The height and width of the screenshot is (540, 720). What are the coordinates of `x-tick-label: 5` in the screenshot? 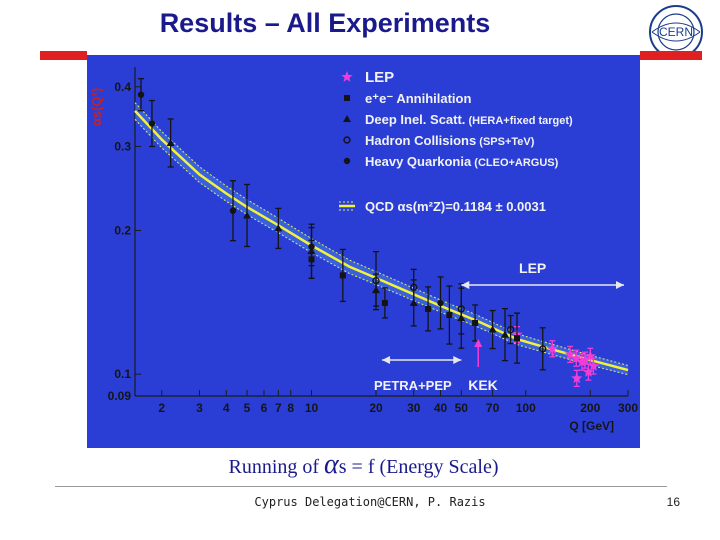 It's located at (247, 408).